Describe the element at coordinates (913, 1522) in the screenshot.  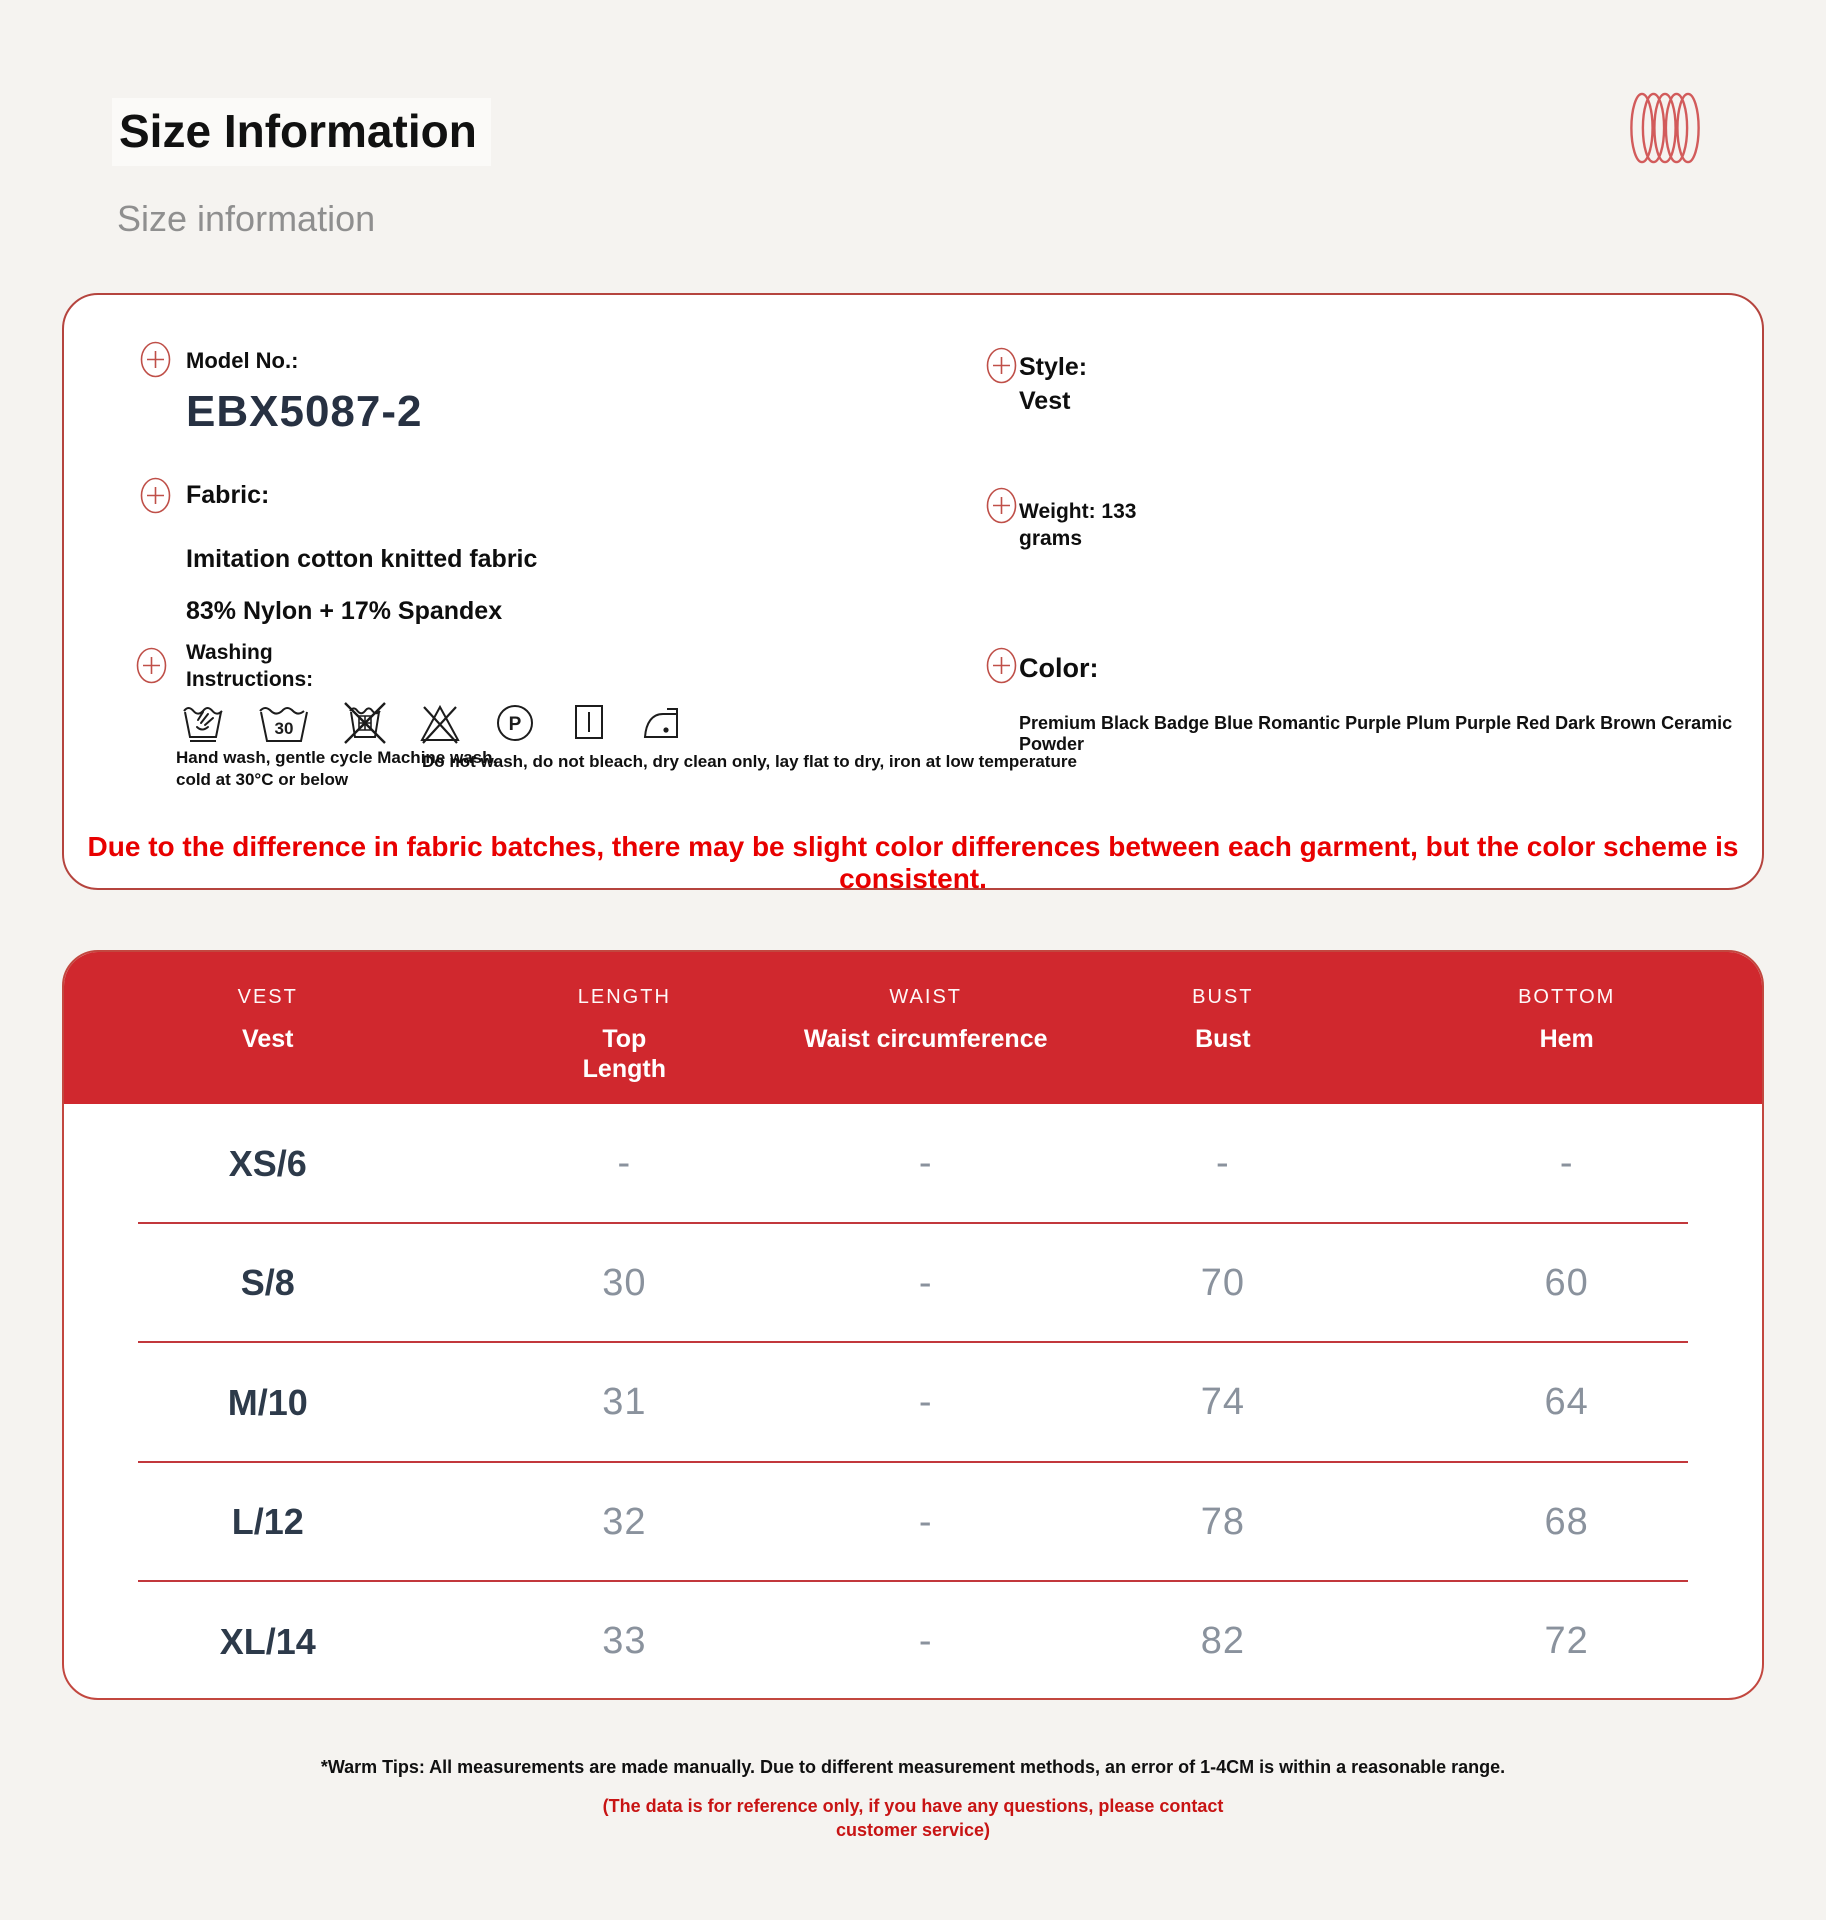
I see `table-row: L/12 32 - 78 68` at that location.